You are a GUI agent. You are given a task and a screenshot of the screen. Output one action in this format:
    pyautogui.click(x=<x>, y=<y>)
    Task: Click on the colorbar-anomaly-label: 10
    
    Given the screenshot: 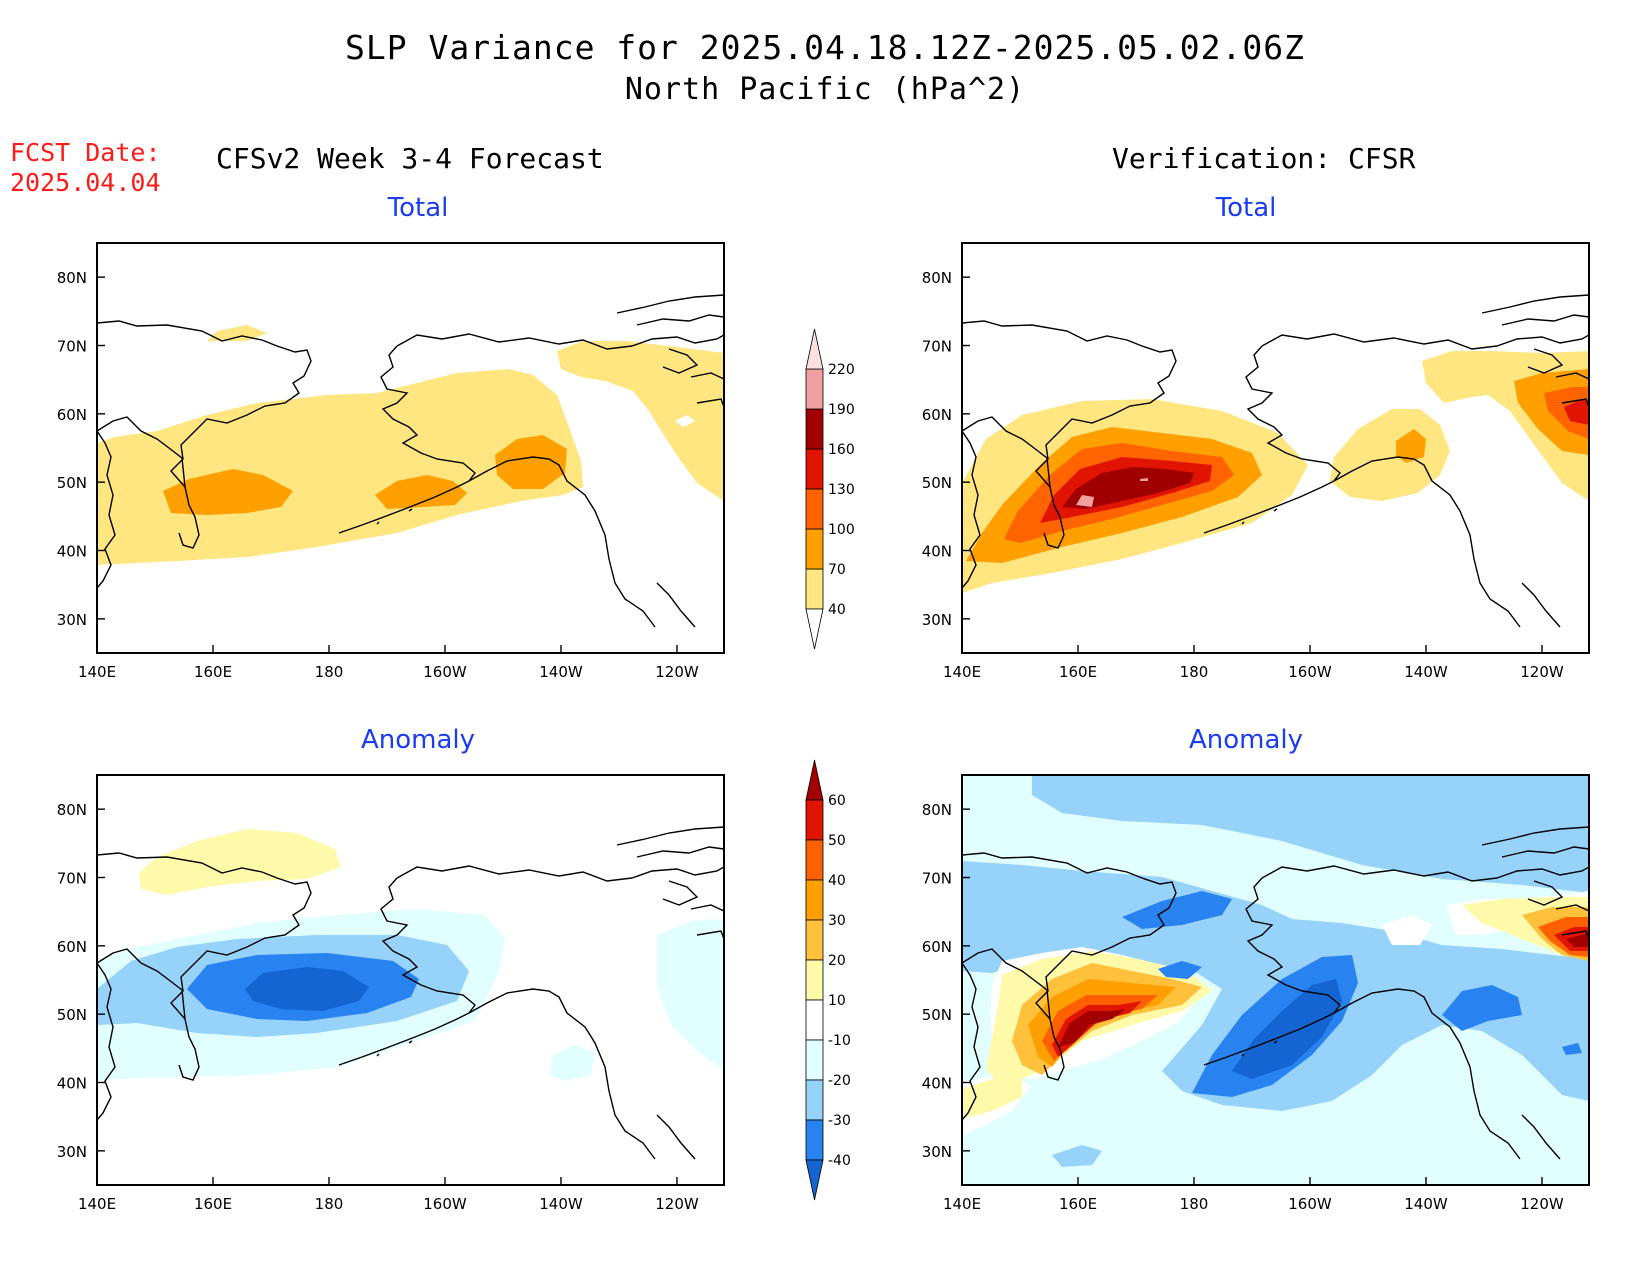 What is the action you would take?
    pyautogui.click(x=837, y=1001)
    